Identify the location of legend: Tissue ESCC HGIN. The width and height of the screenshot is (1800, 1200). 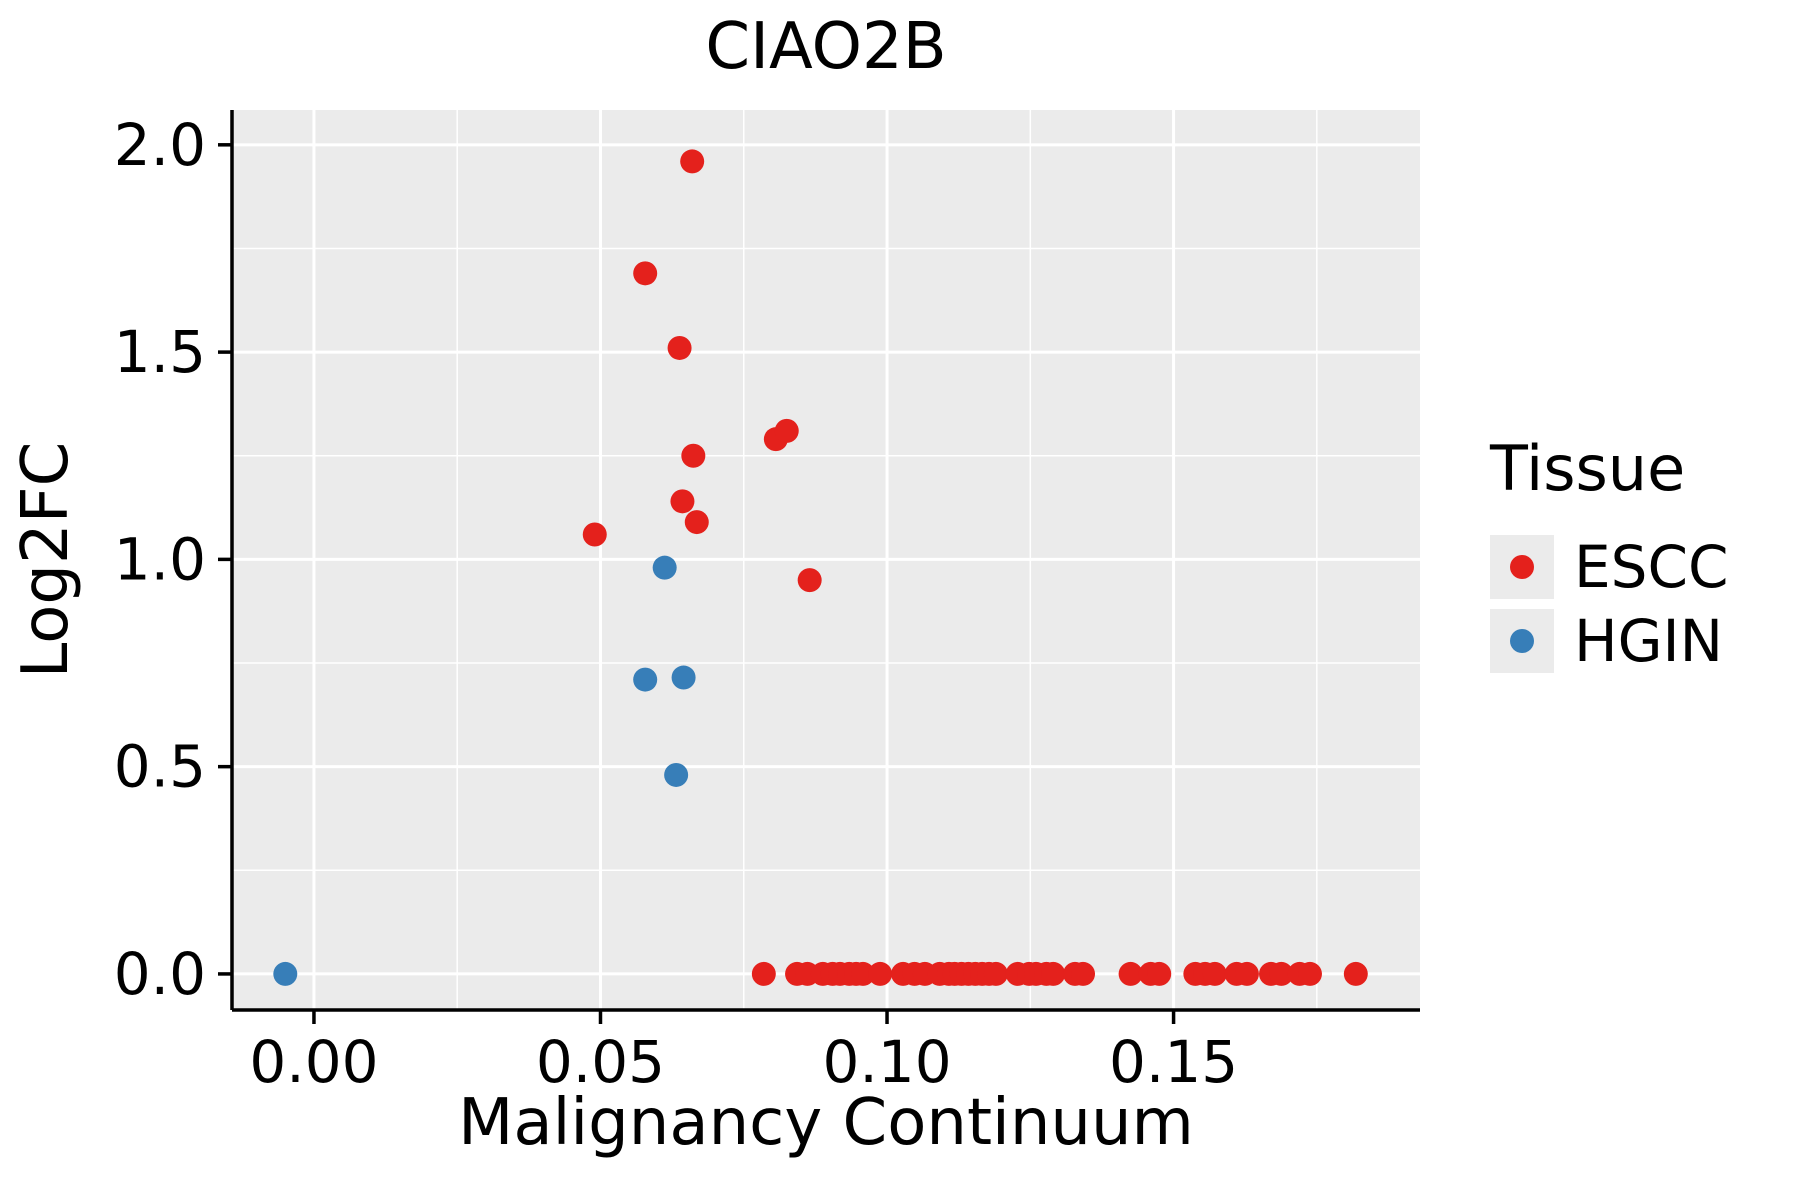
(1609, 557).